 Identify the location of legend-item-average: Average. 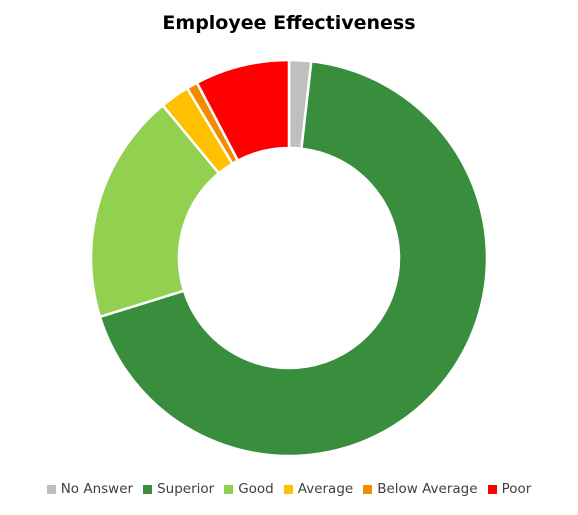
(318, 489).